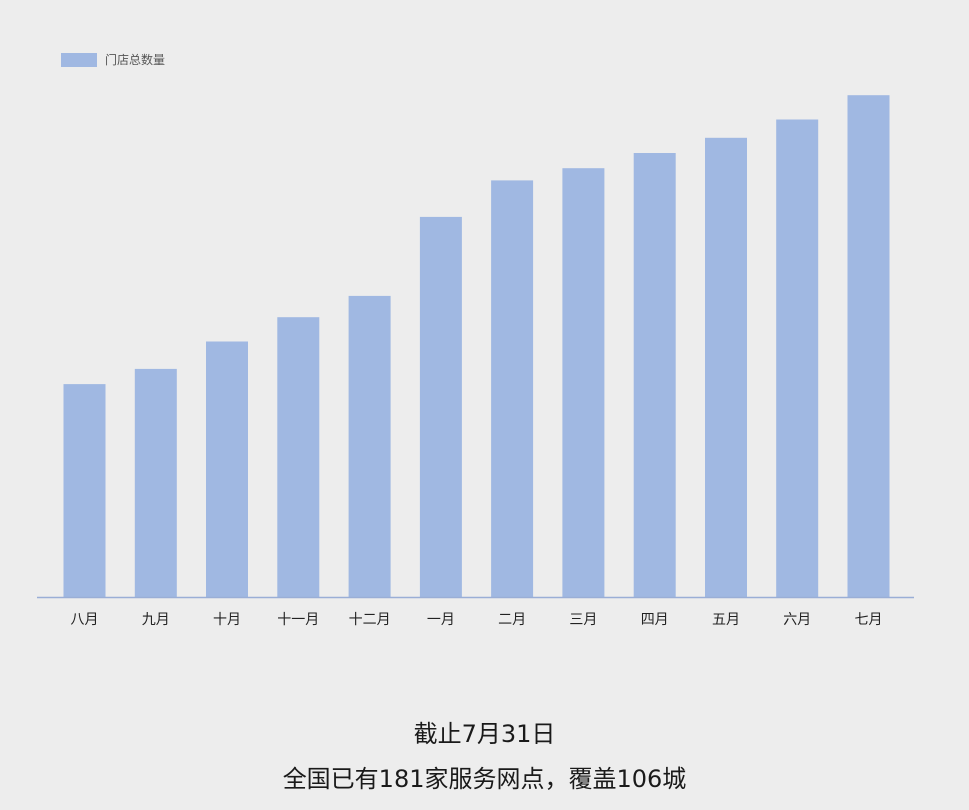  What do you see at coordinates (512, 620) in the screenshot?
I see `x-tick-label: 二月` at bounding box center [512, 620].